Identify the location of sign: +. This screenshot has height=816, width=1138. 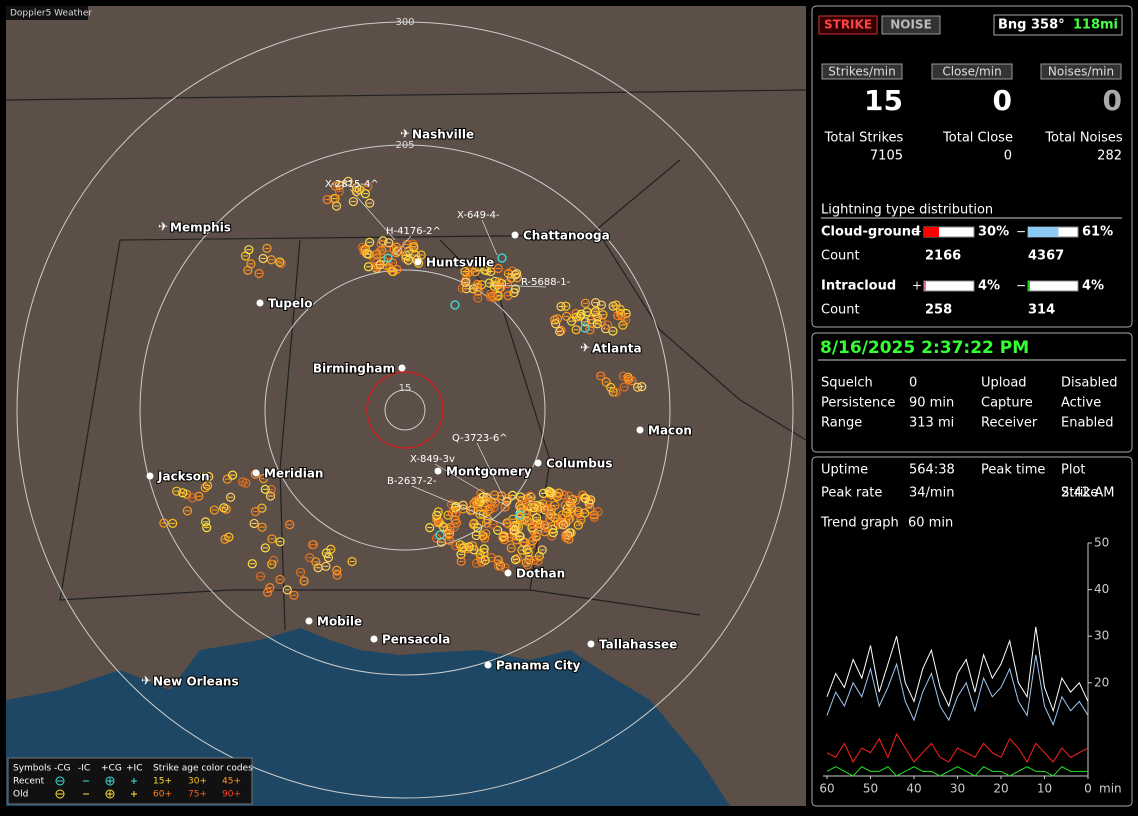
(917, 232).